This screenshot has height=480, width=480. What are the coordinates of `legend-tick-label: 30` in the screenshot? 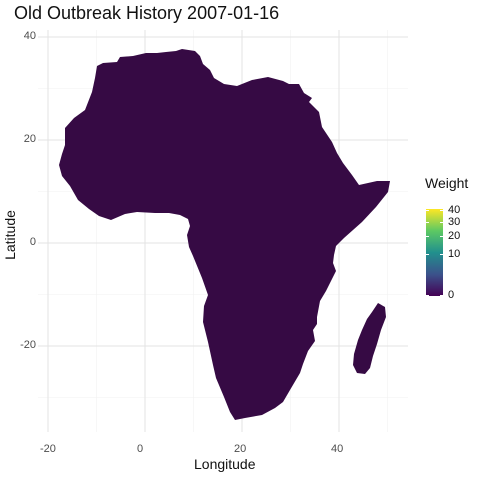 It's located at (454, 222).